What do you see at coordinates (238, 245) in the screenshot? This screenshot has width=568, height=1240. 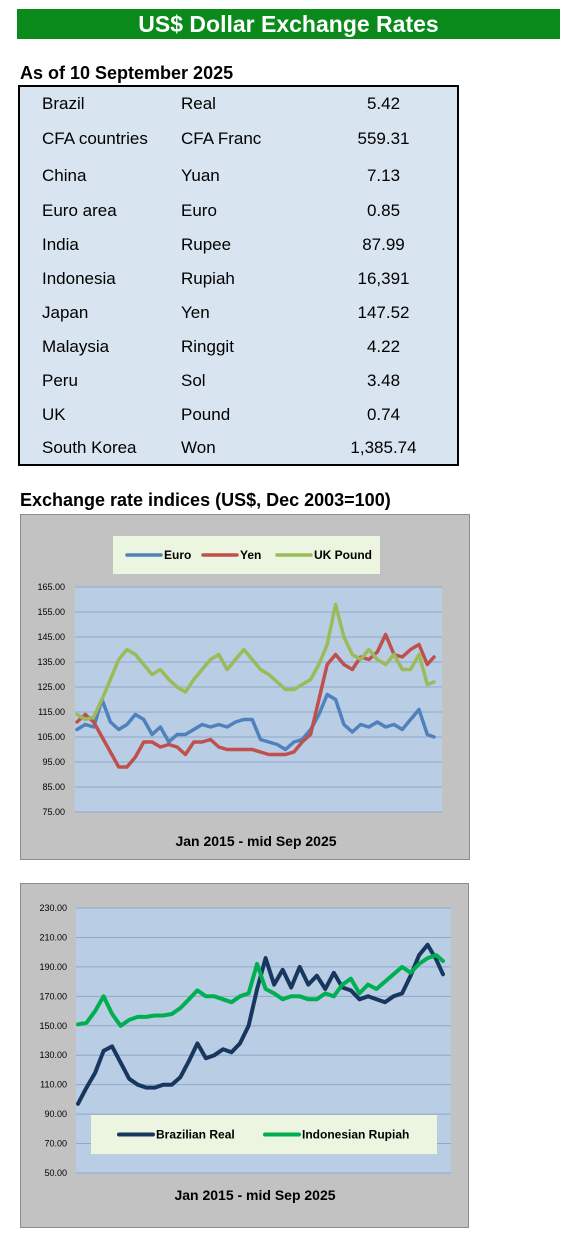 I see `table-row: India Rupee 87.99` at bounding box center [238, 245].